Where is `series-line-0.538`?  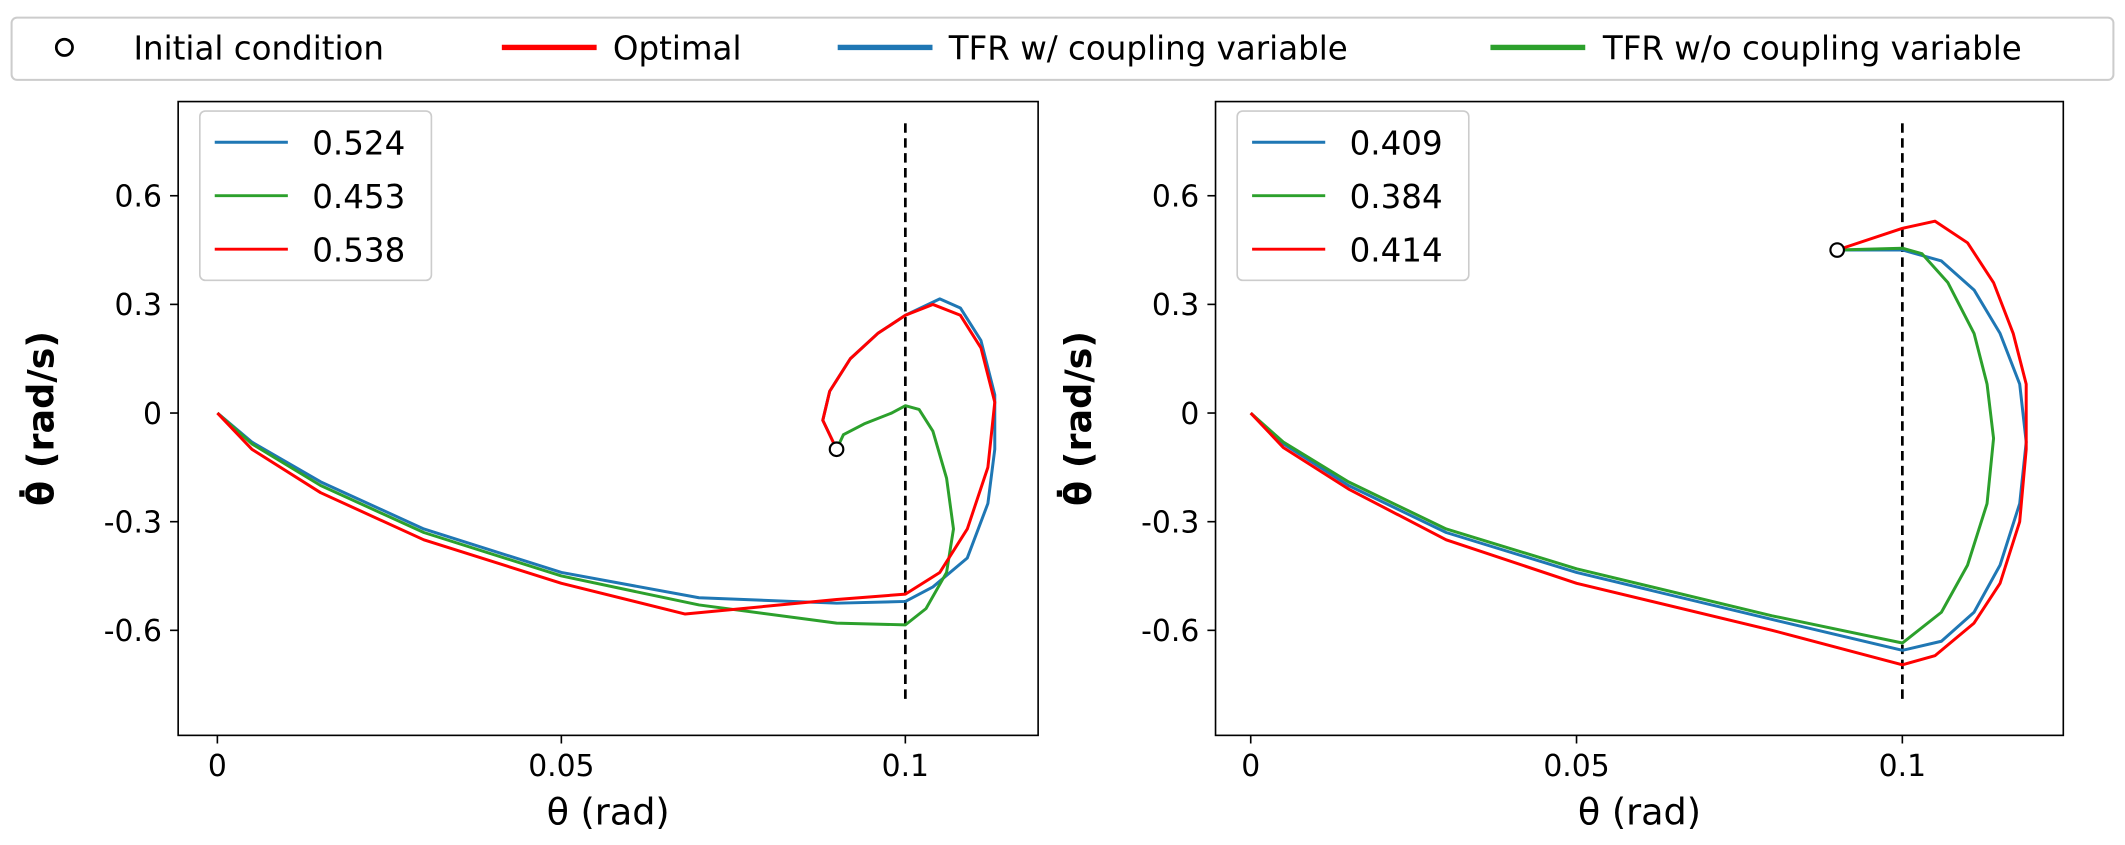 series-line-0.538 is located at coordinates (606, 459).